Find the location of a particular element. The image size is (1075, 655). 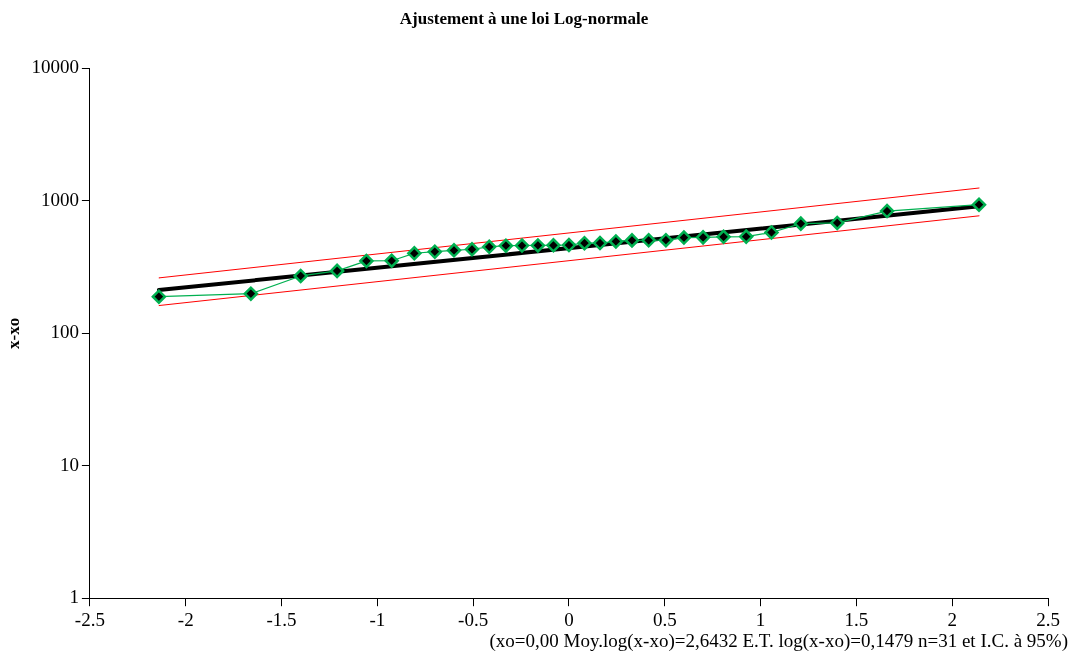

x-tick-label: 2.5 is located at coordinates (1048, 619).